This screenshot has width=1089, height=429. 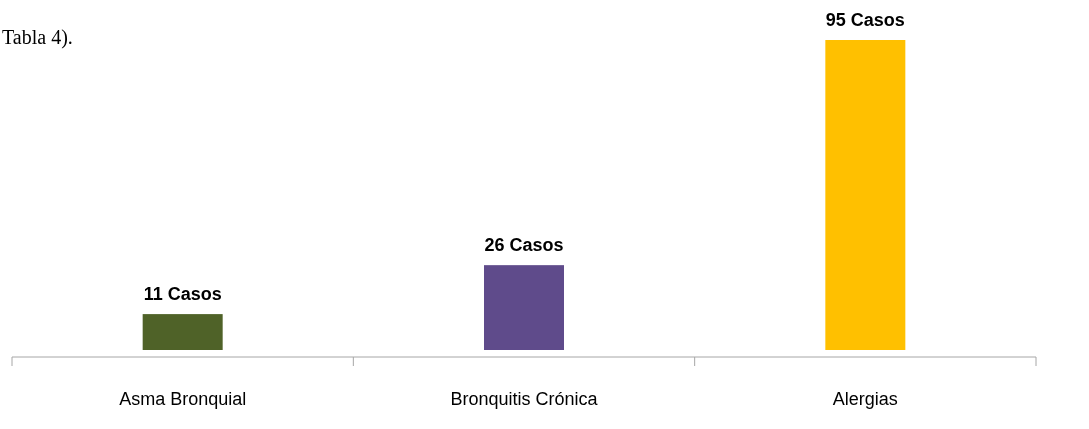 What do you see at coordinates (524, 399) in the screenshot?
I see `x-tick-label: Bronquitis Crónica` at bounding box center [524, 399].